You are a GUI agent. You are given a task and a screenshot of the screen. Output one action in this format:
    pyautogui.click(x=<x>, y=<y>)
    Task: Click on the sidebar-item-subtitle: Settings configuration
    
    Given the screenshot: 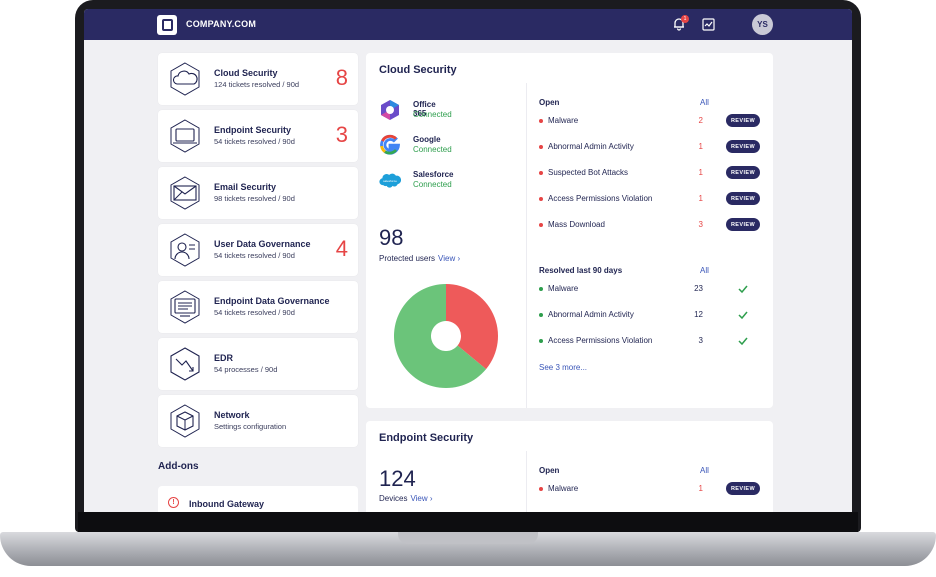 What is the action you would take?
    pyautogui.click(x=250, y=426)
    